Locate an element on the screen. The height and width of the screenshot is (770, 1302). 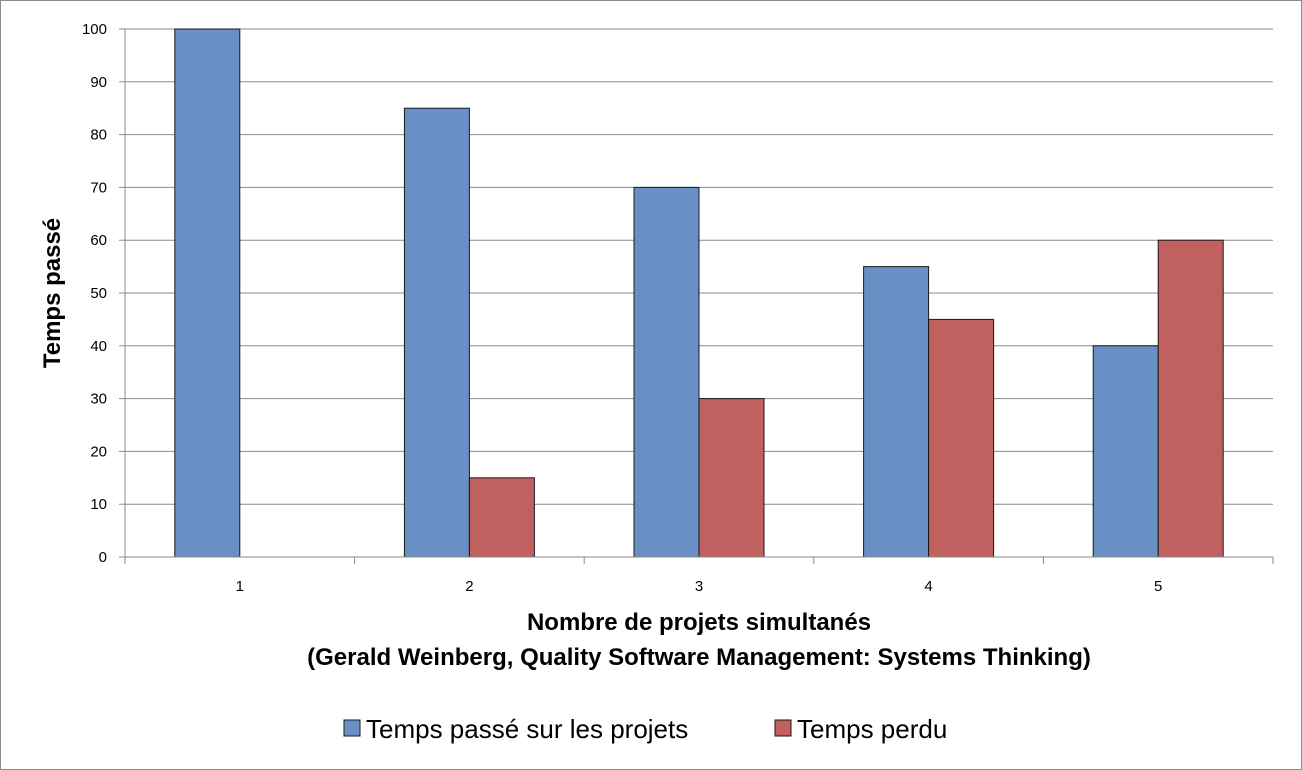
y-tick-label: 0 is located at coordinates (103, 557).